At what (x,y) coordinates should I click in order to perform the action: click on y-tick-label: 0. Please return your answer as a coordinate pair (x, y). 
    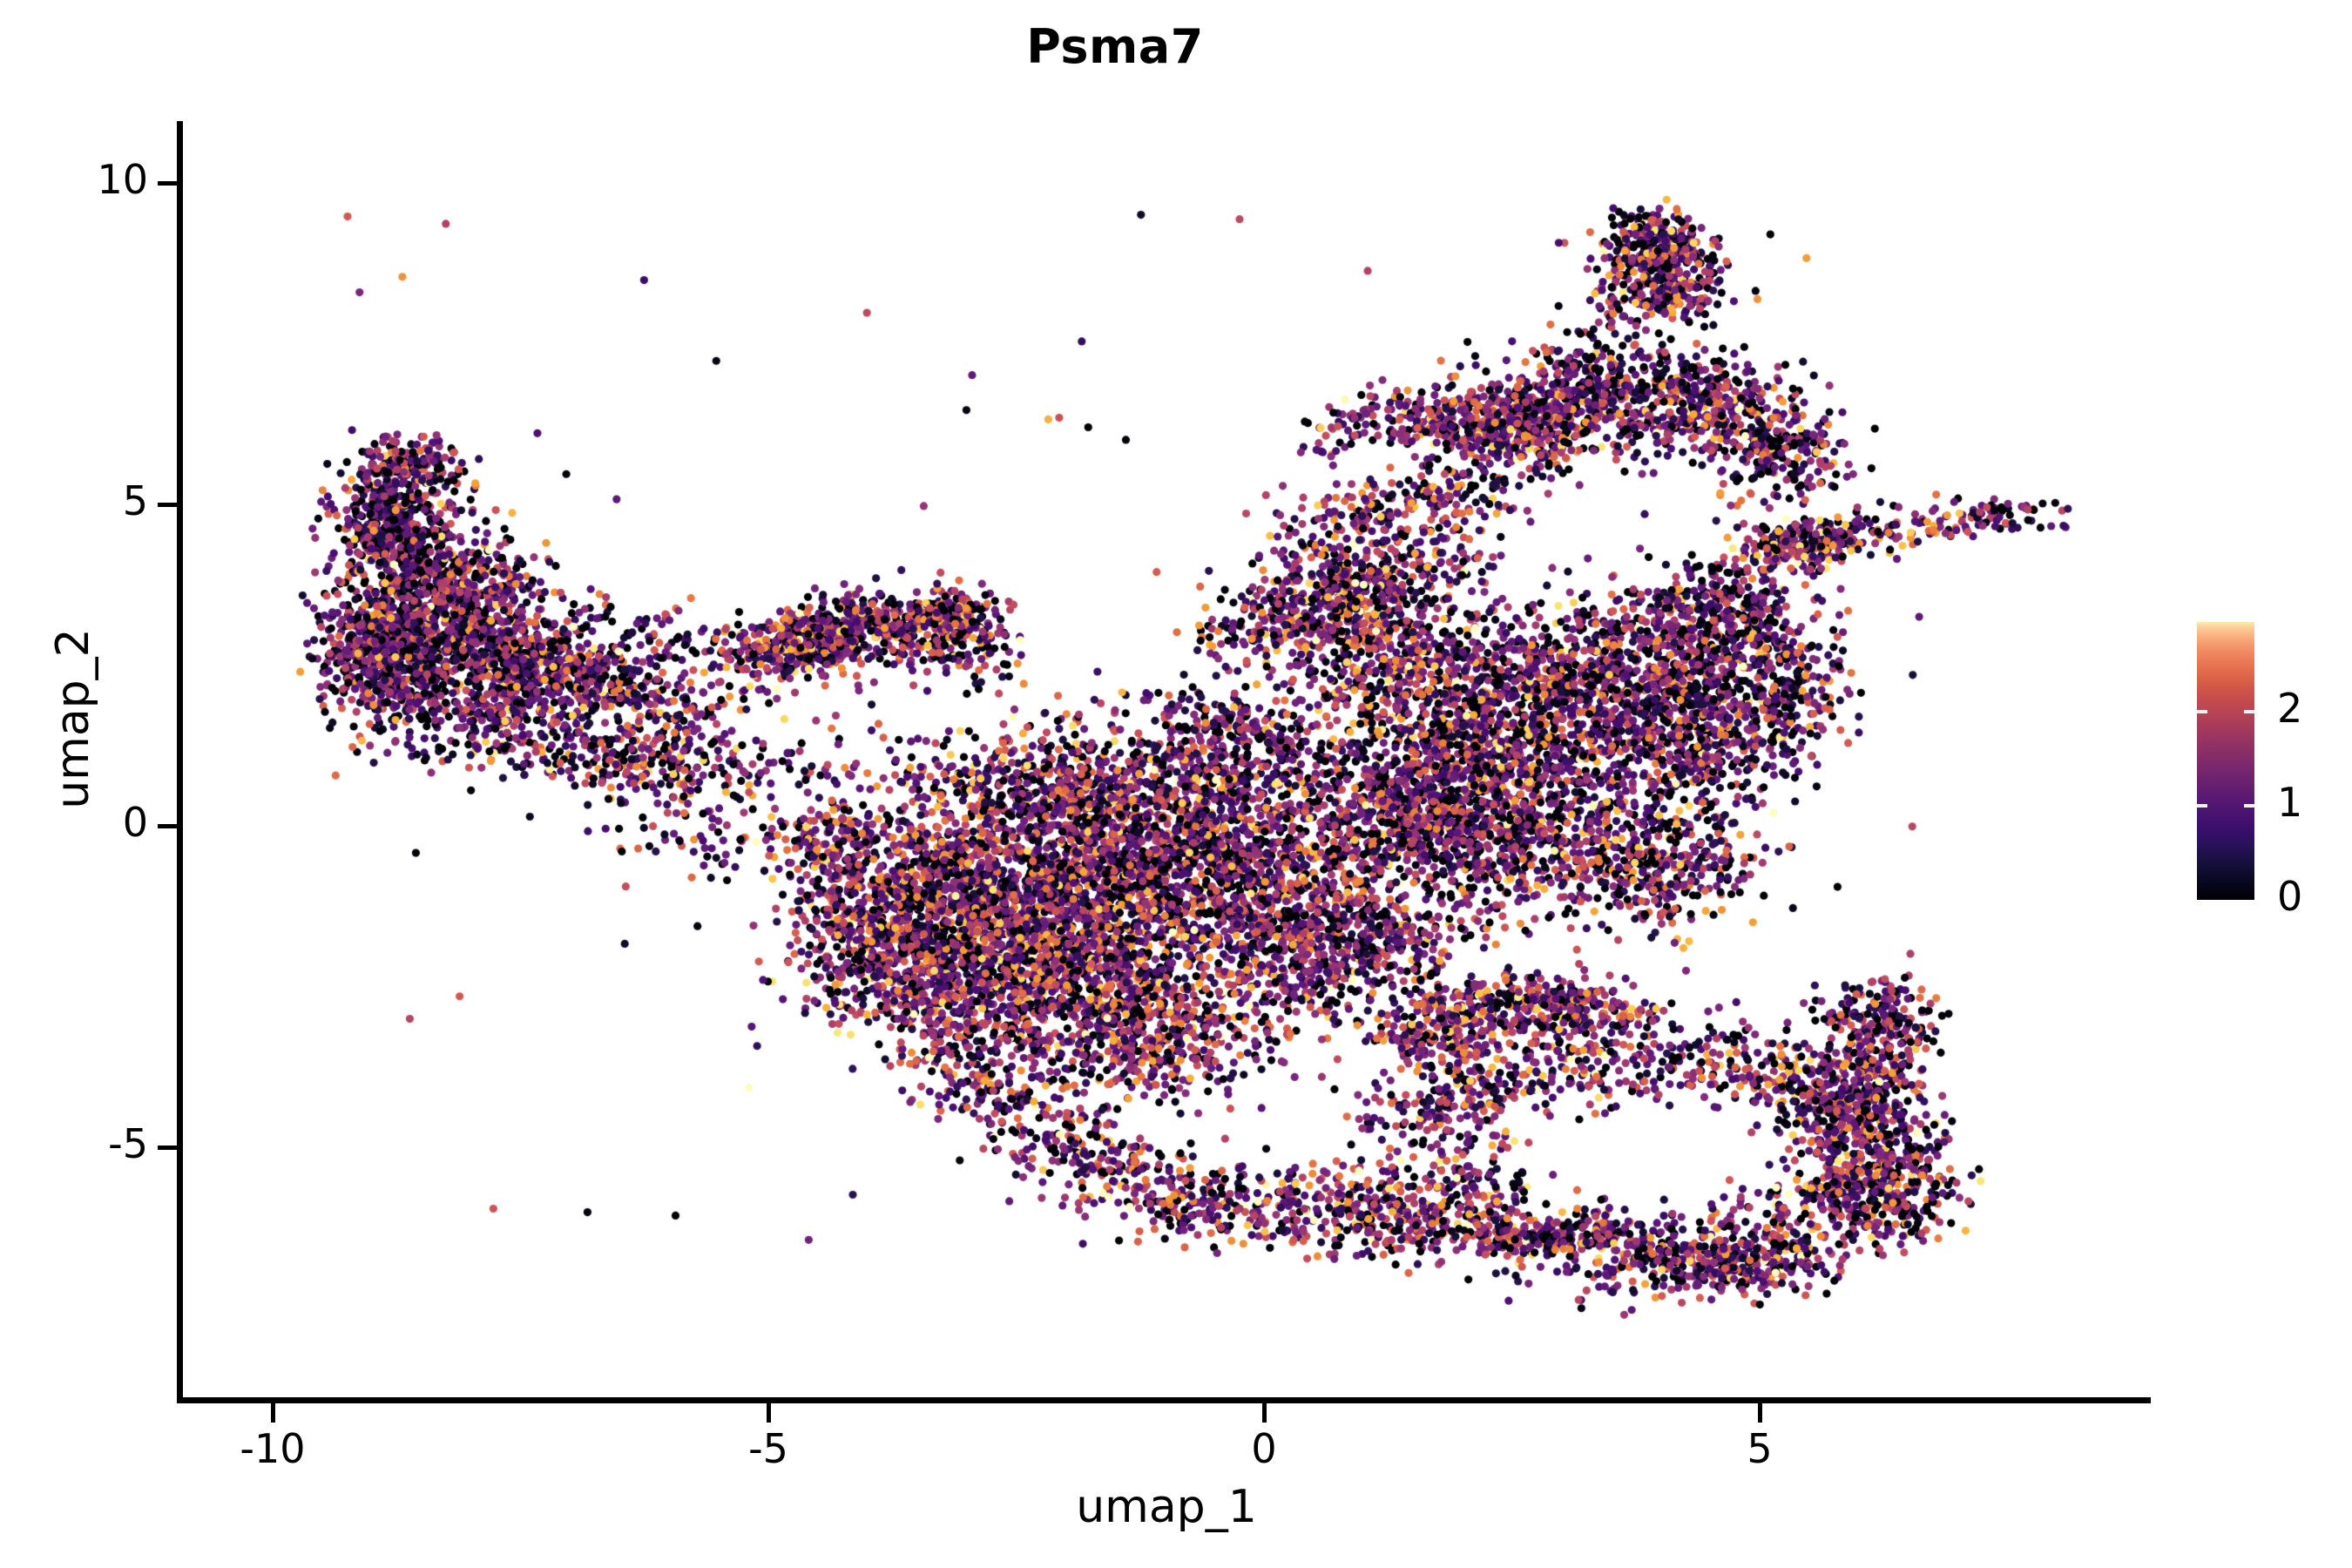
    Looking at the image, I should click on (135, 822).